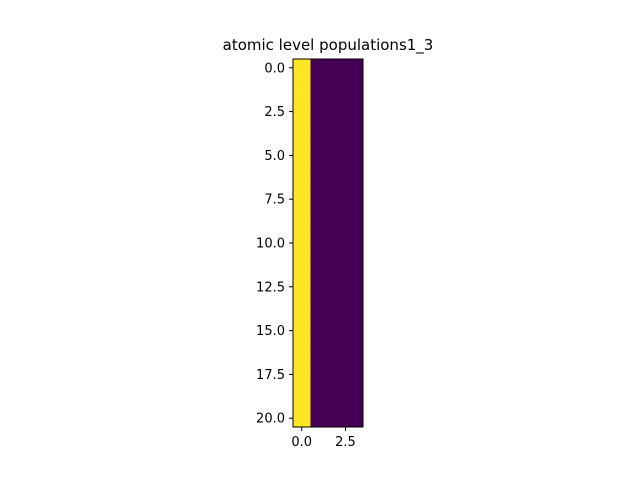  I want to click on y-tick-label: 12.5, so click(270, 287).